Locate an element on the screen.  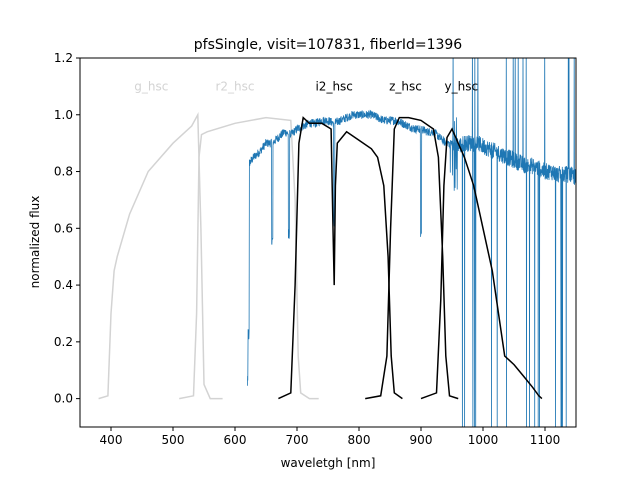
y-tick-label: 0.0 is located at coordinates (63, 399).